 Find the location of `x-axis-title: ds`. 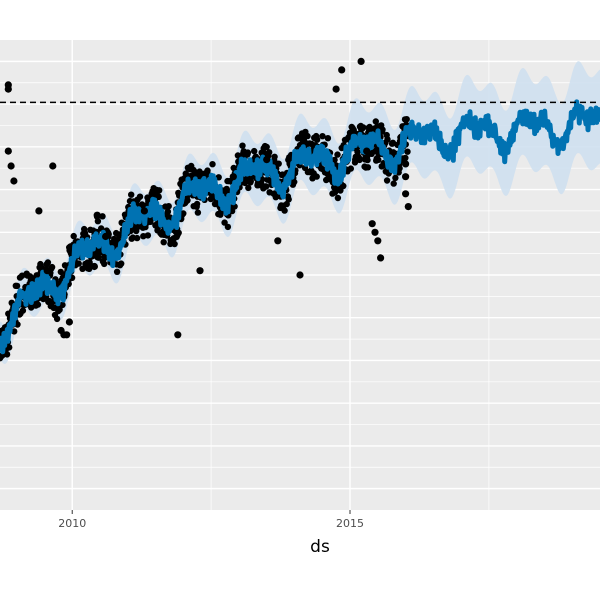

x-axis-title: ds is located at coordinates (320, 547).